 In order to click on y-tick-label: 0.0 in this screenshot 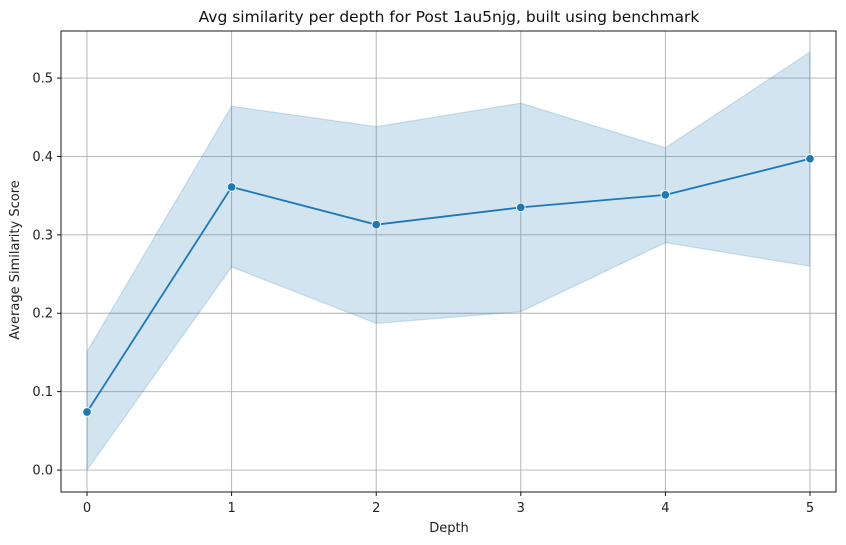, I will do `click(42, 471)`.